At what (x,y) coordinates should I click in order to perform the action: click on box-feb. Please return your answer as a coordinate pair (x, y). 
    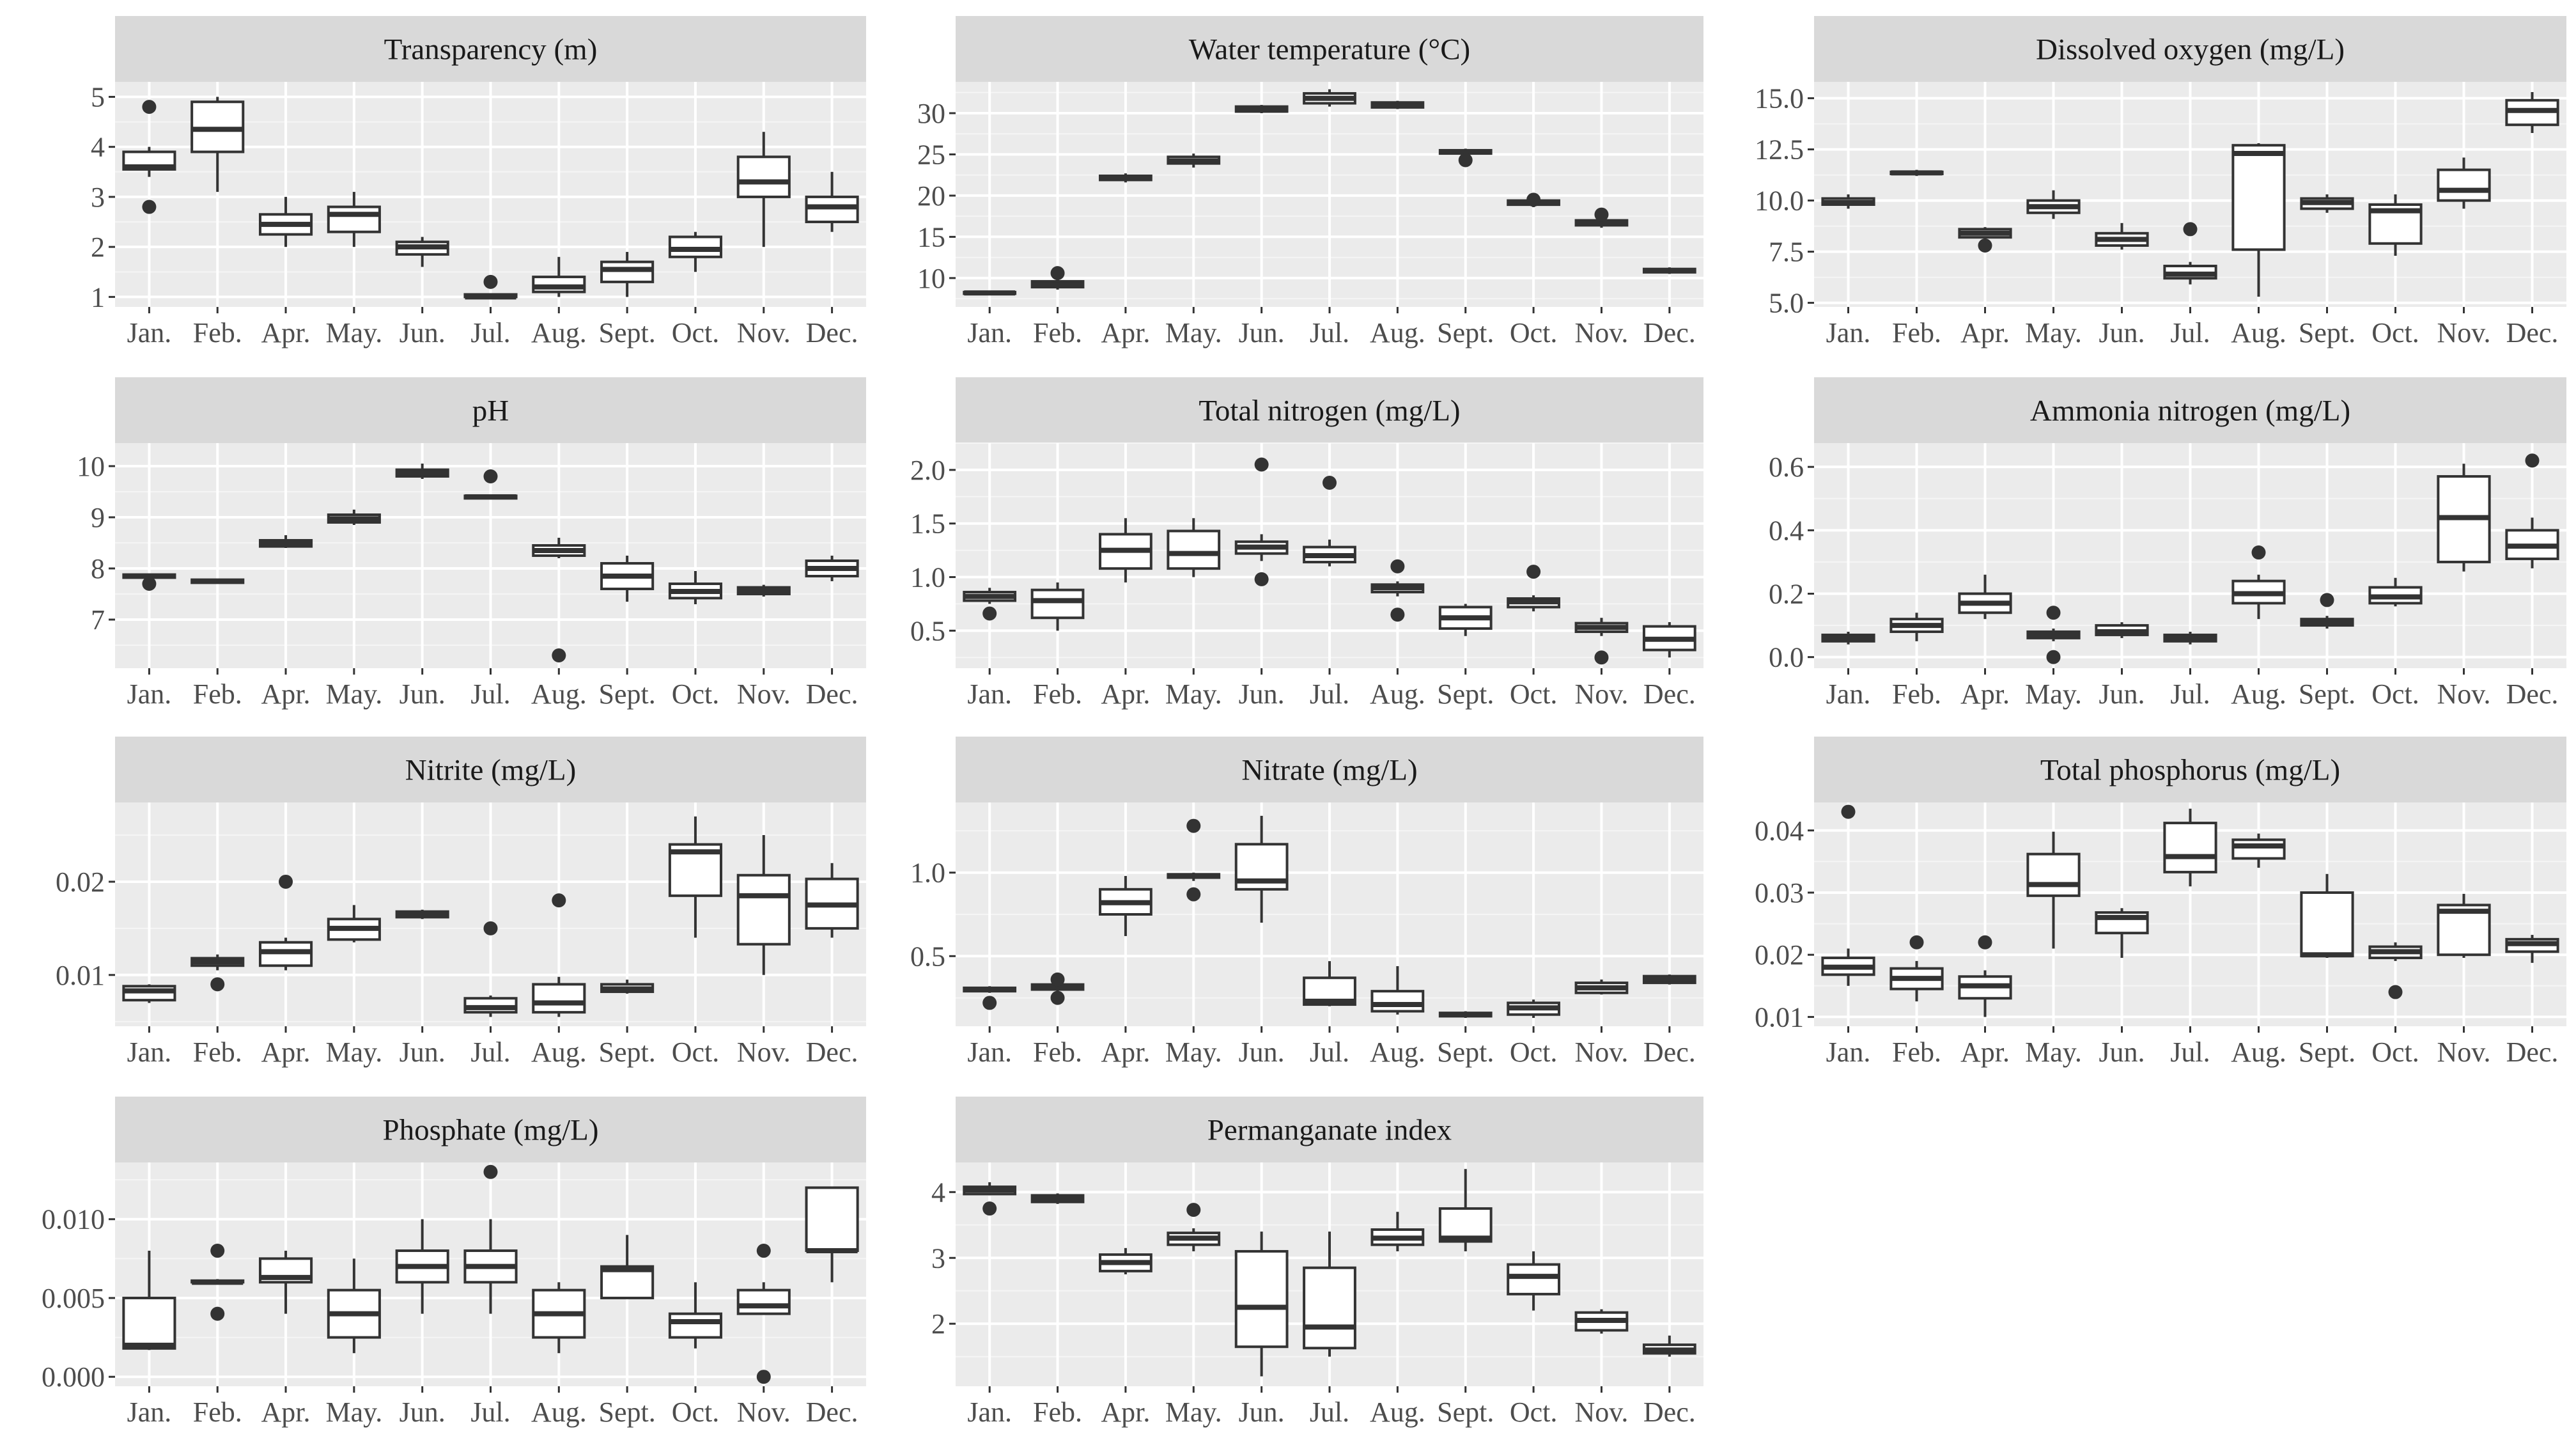
    Looking at the image, I should click on (1057, 988).